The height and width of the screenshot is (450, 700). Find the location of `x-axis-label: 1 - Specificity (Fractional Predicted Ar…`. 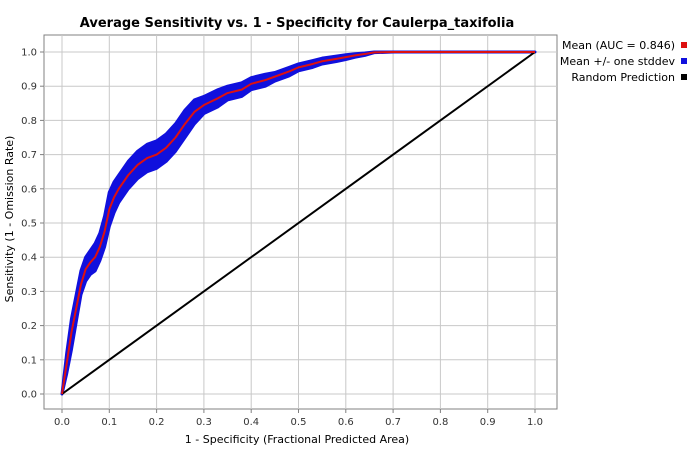

x-axis-label: 1 - Specificity (Fractional Predicted Ar… is located at coordinates (297, 439).